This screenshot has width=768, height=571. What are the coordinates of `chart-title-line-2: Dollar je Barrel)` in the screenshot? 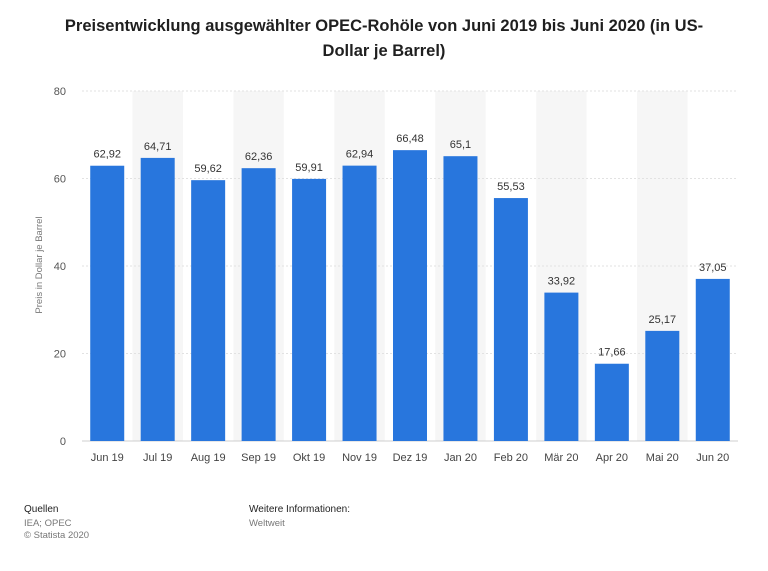 It's located at (384, 51).